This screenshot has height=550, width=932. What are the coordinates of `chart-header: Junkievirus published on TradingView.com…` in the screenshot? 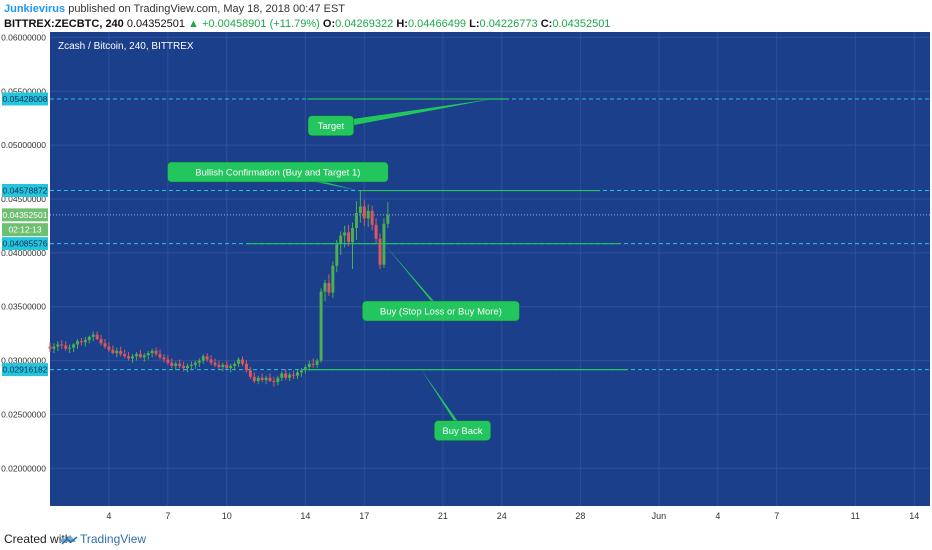 It's located at (466, 16).